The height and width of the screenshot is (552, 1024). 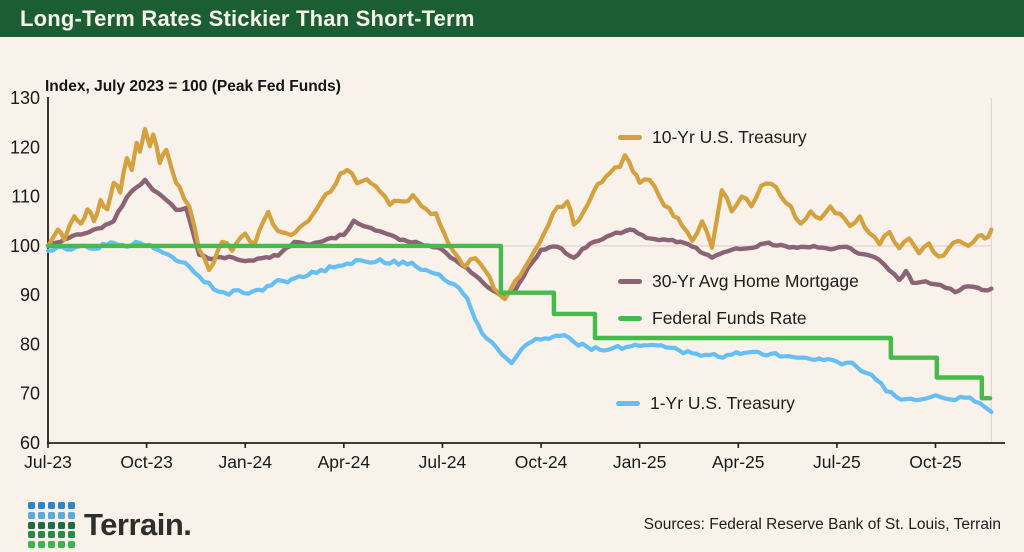 What do you see at coordinates (630, 318) in the screenshot?
I see `legend-swatch-fed-funds` at bounding box center [630, 318].